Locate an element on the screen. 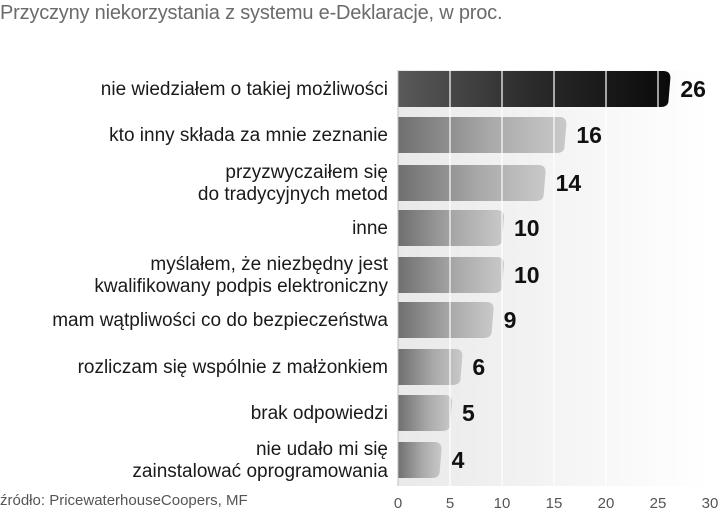  chart-source: źródło: PricewaterhouseCoopers, MF is located at coordinates (124, 500).